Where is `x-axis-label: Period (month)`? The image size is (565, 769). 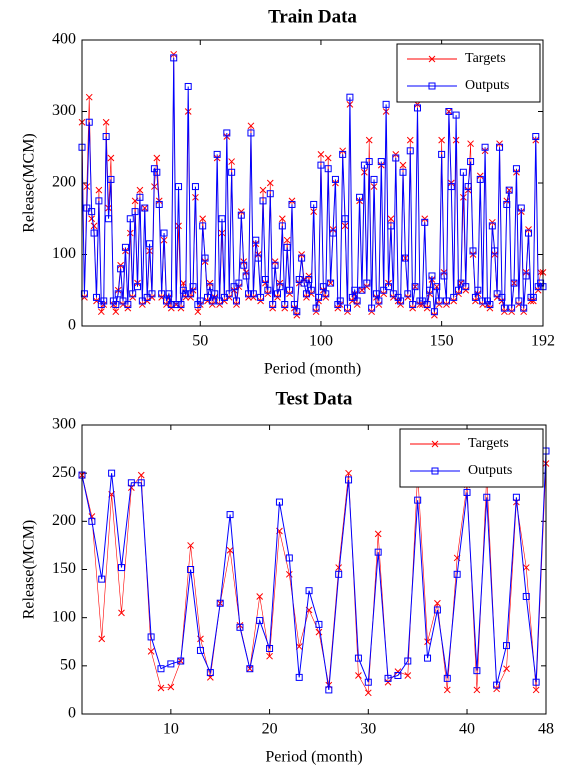 x-axis-label: Period (month) is located at coordinates (313, 757).